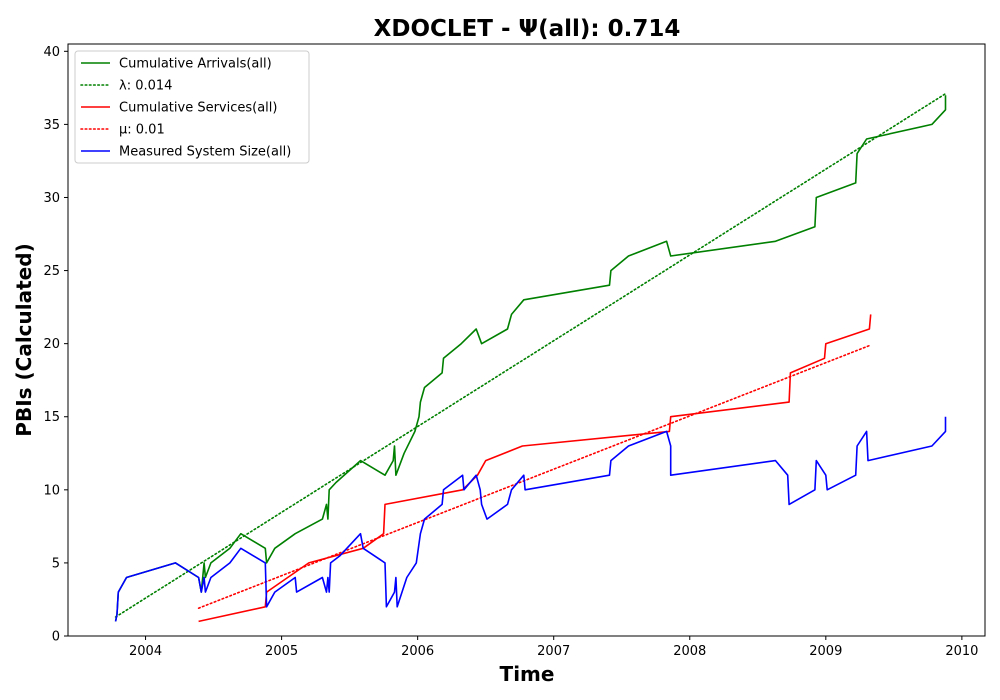  I want to click on chart-title: XDOCLET - Ψ(all): 0.714, so click(527, 29).